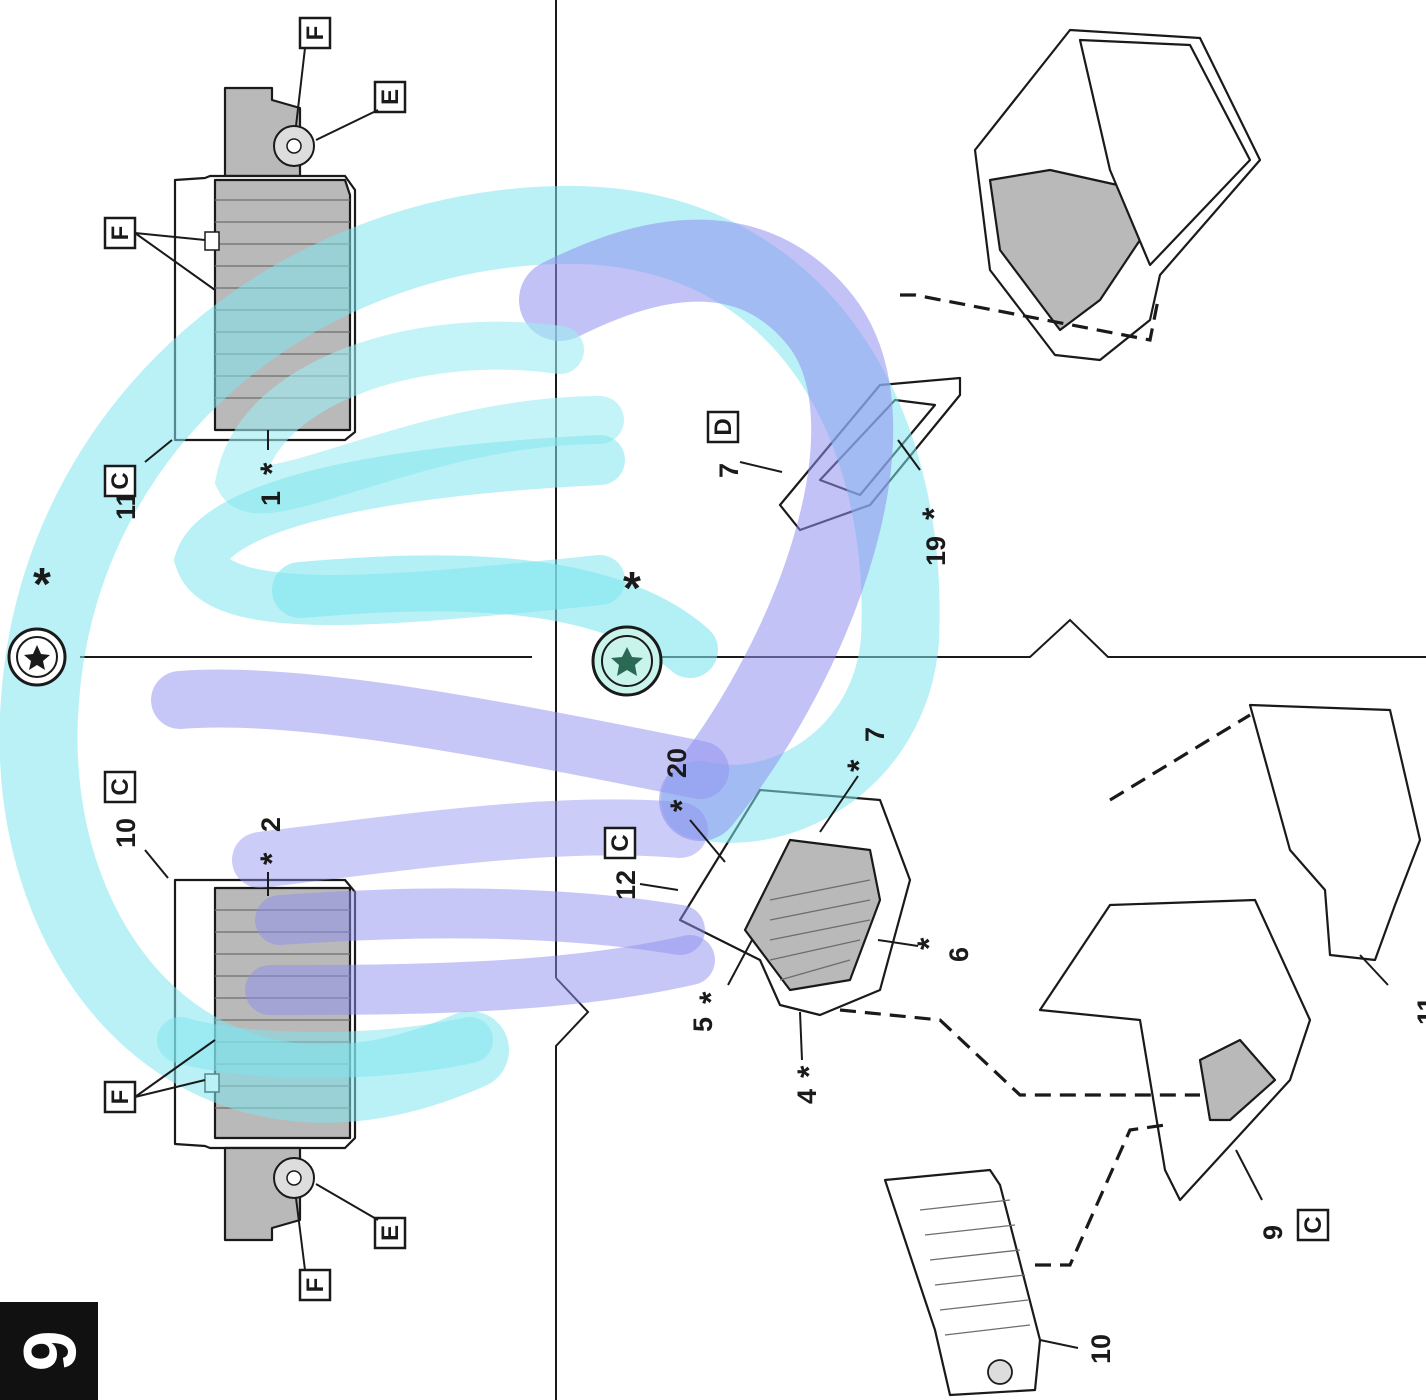  What do you see at coordinates (854, 780) in the screenshot?
I see `callout-7b: * 7` at bounding box center [854, 780].